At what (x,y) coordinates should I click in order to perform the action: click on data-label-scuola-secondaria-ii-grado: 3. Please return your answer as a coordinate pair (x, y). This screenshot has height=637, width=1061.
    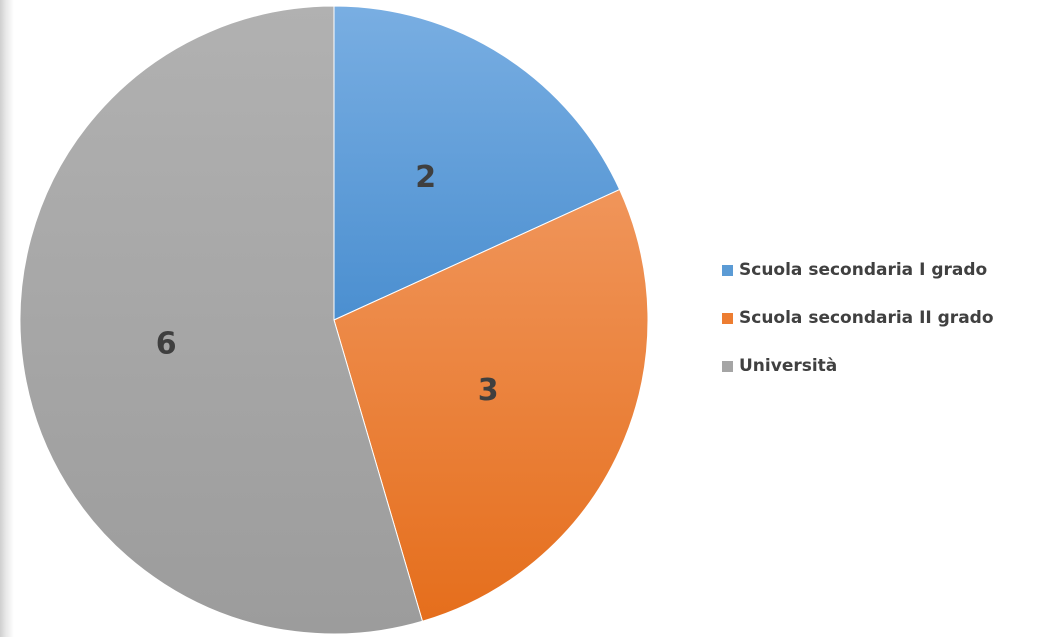
    Looking at the image, I should click on (488, 390).